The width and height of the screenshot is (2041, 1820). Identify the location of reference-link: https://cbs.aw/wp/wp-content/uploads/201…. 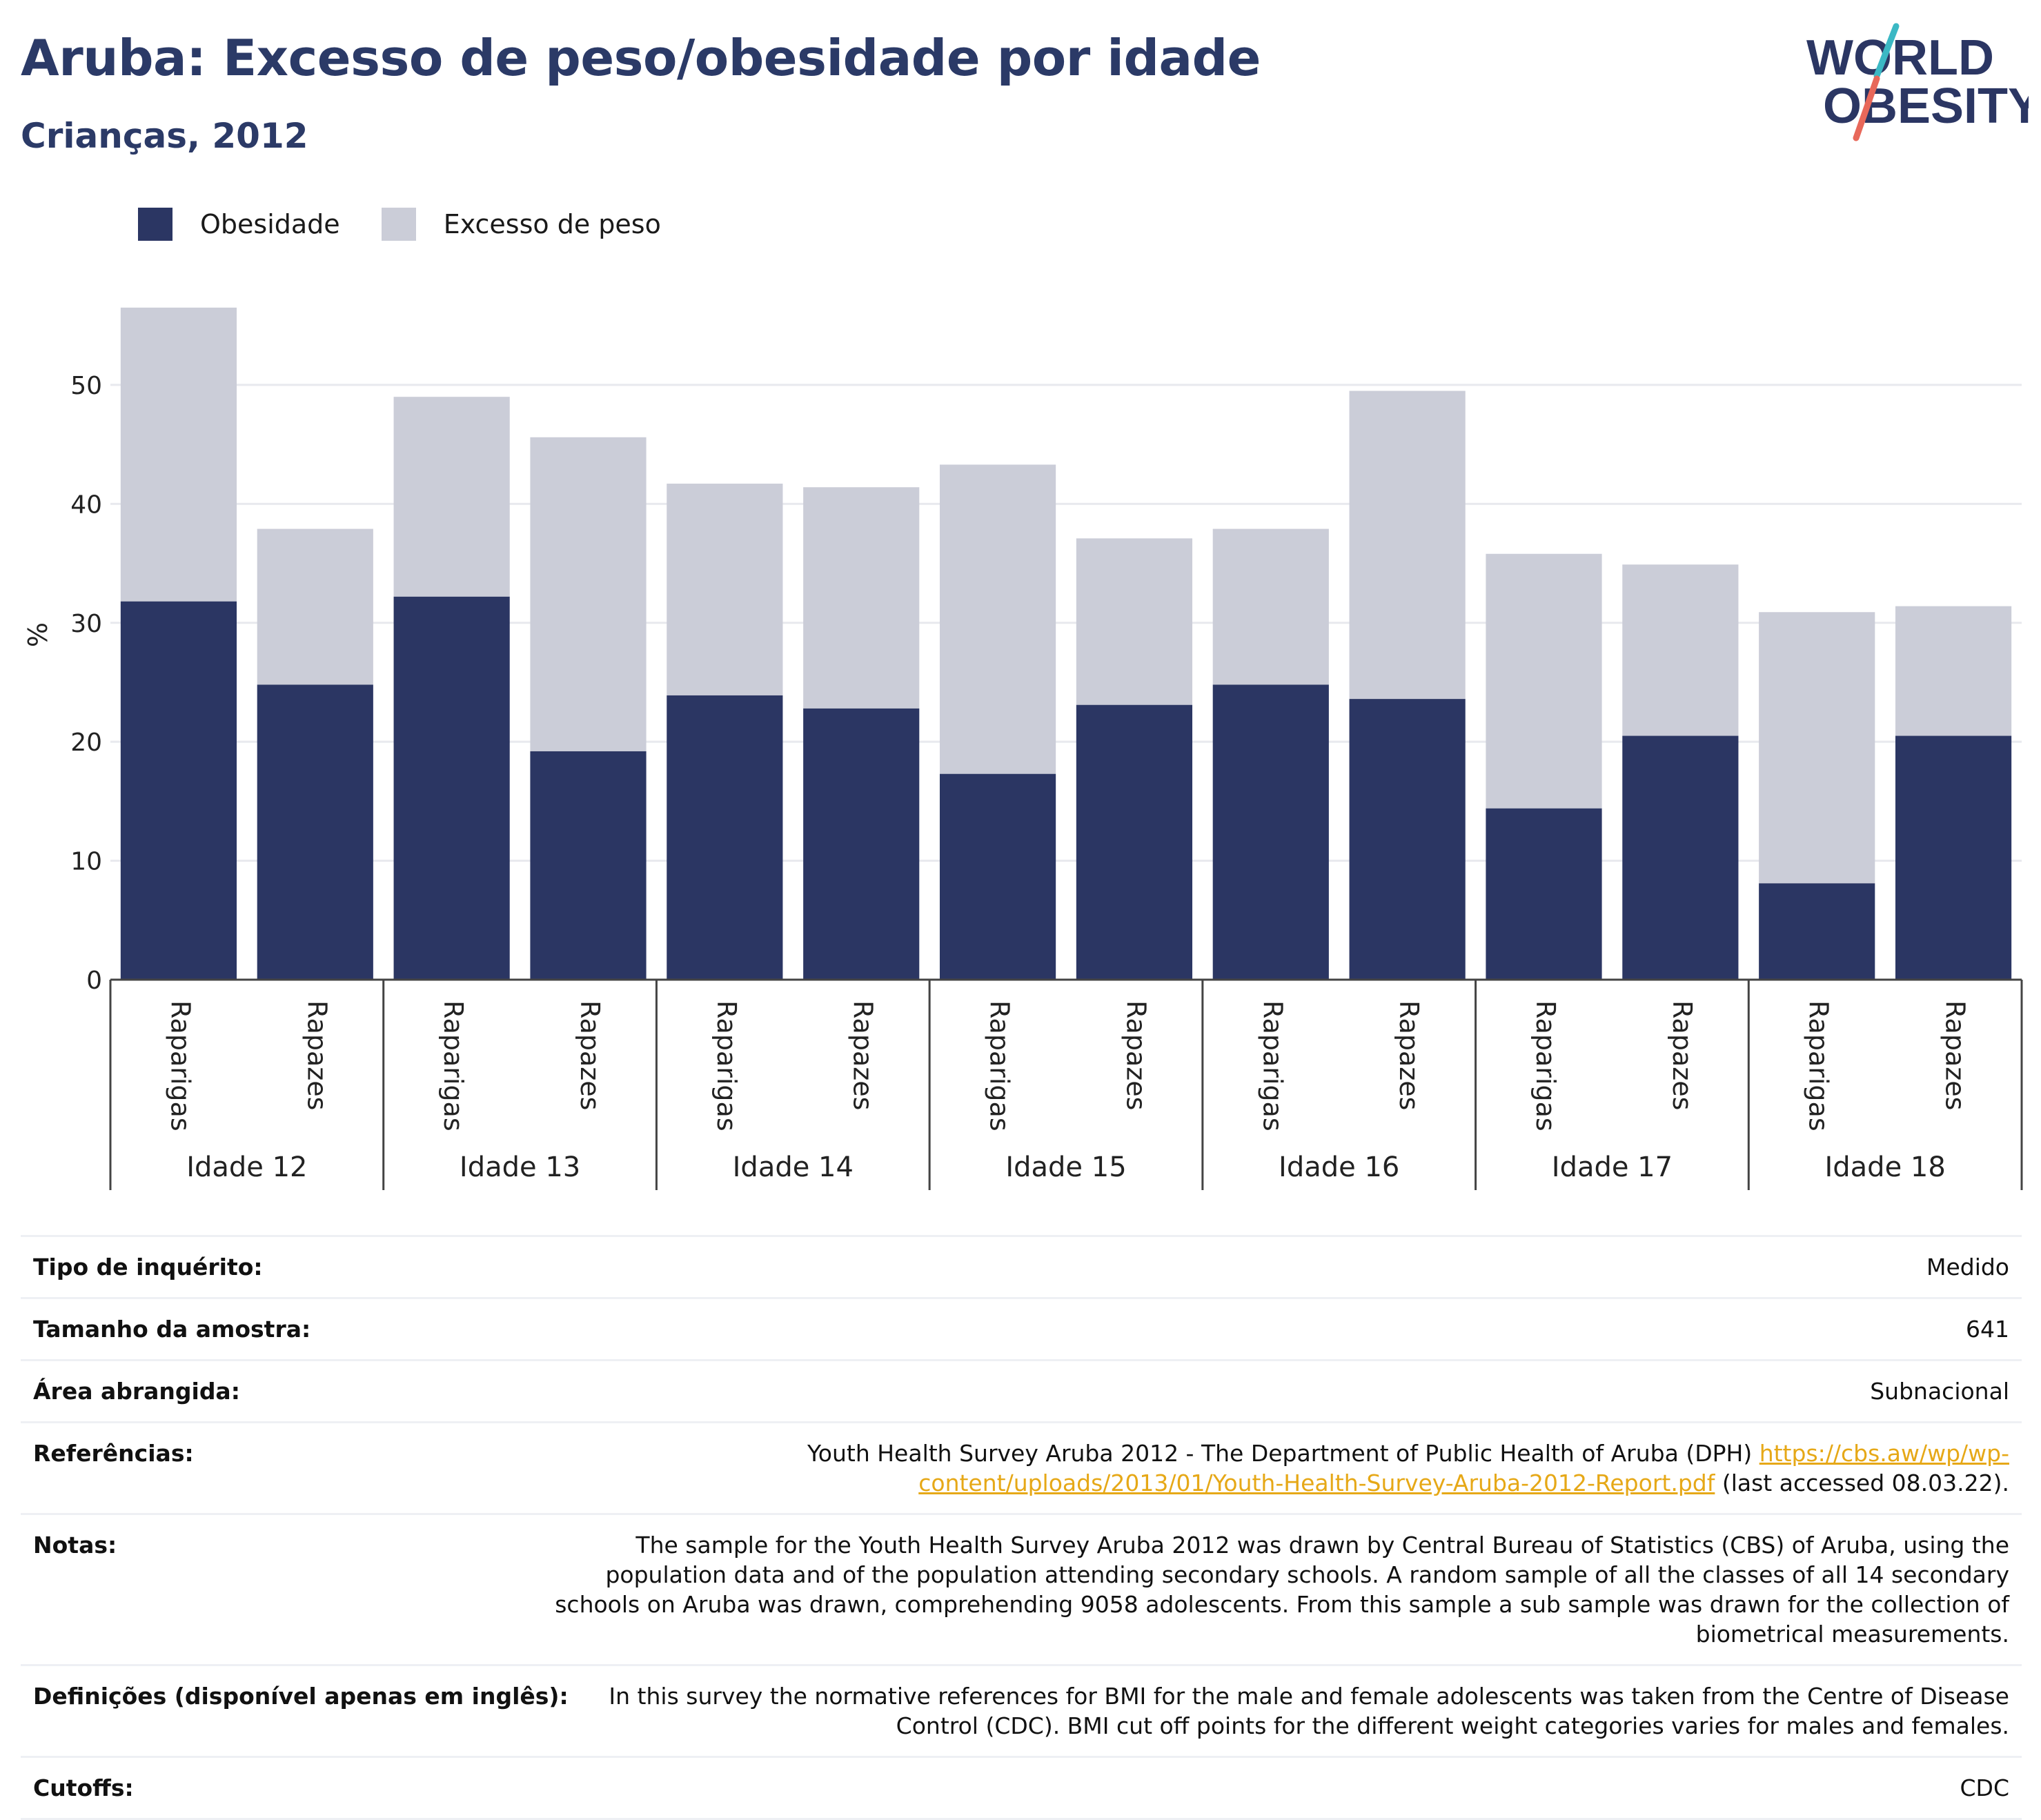
(1463, 1468).